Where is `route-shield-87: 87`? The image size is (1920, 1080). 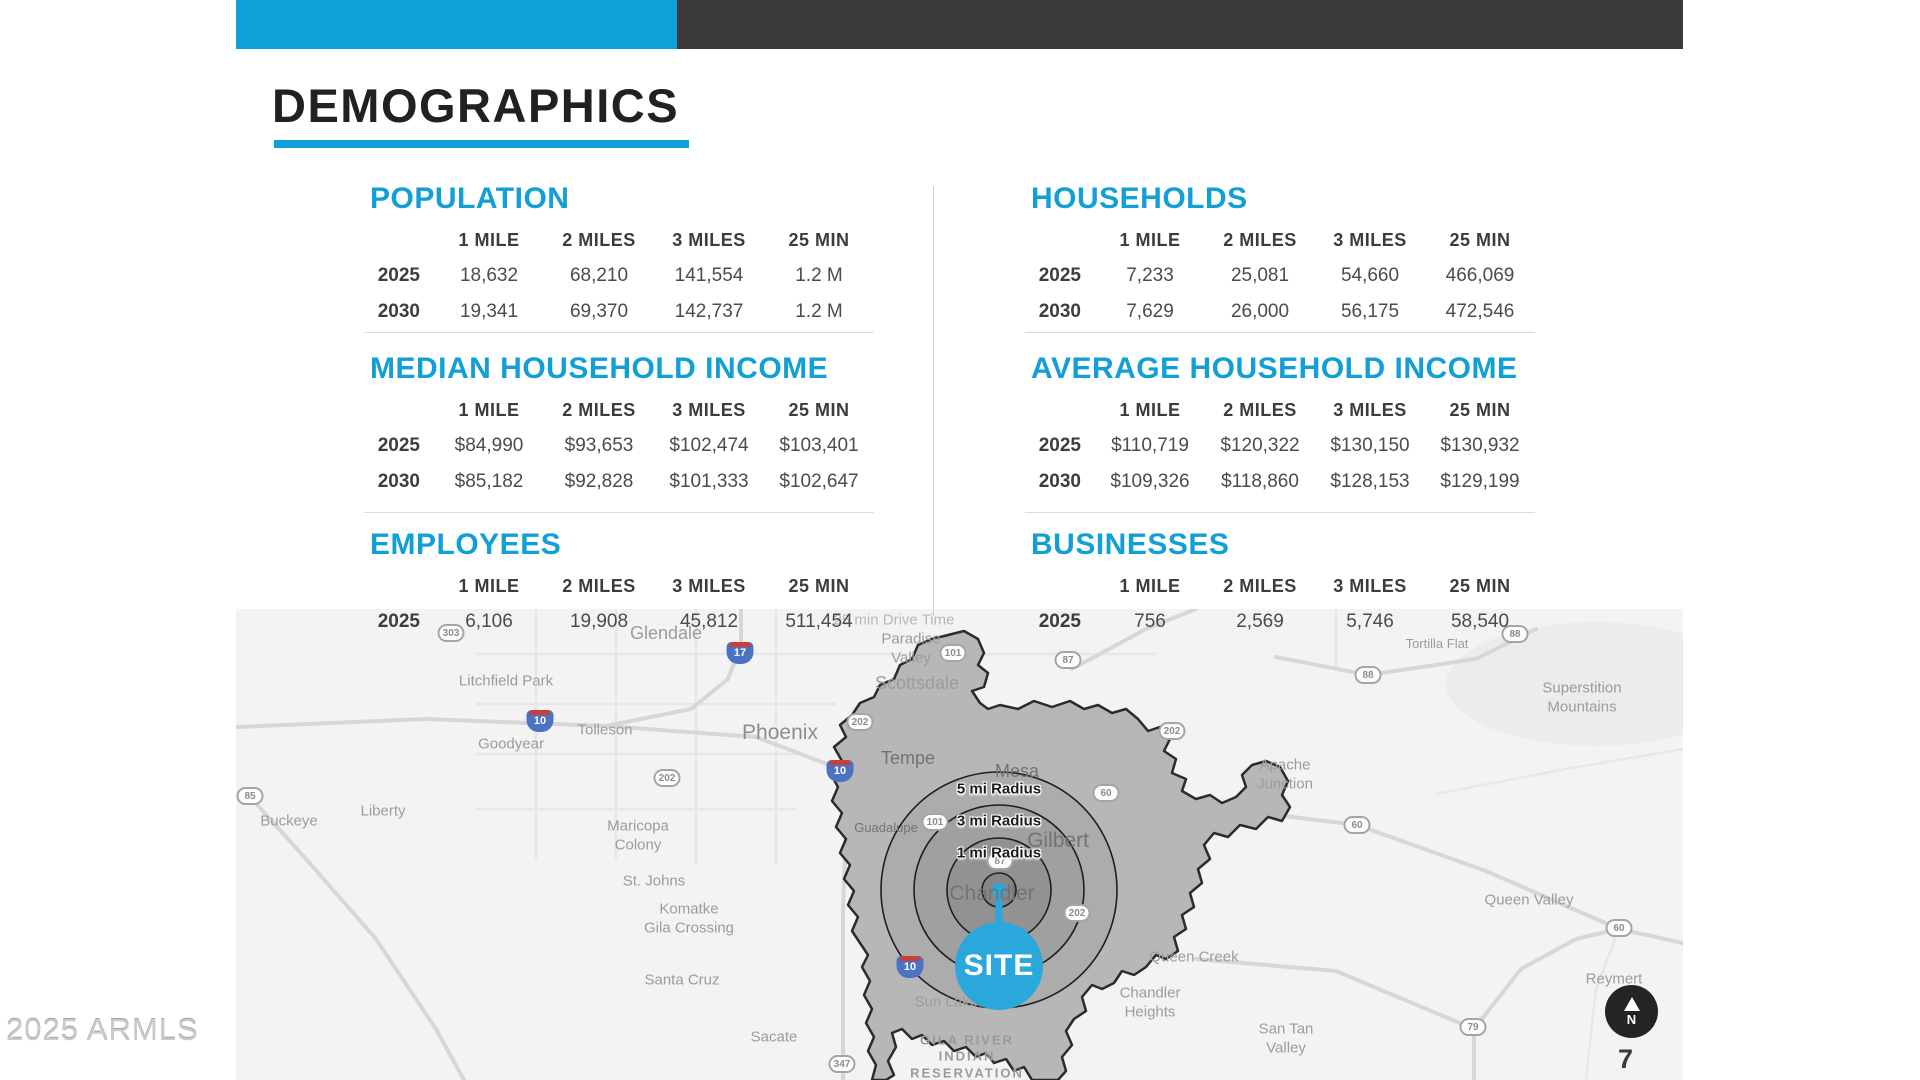 route-shield-87: 87 is located at coordinates (1000, 861).